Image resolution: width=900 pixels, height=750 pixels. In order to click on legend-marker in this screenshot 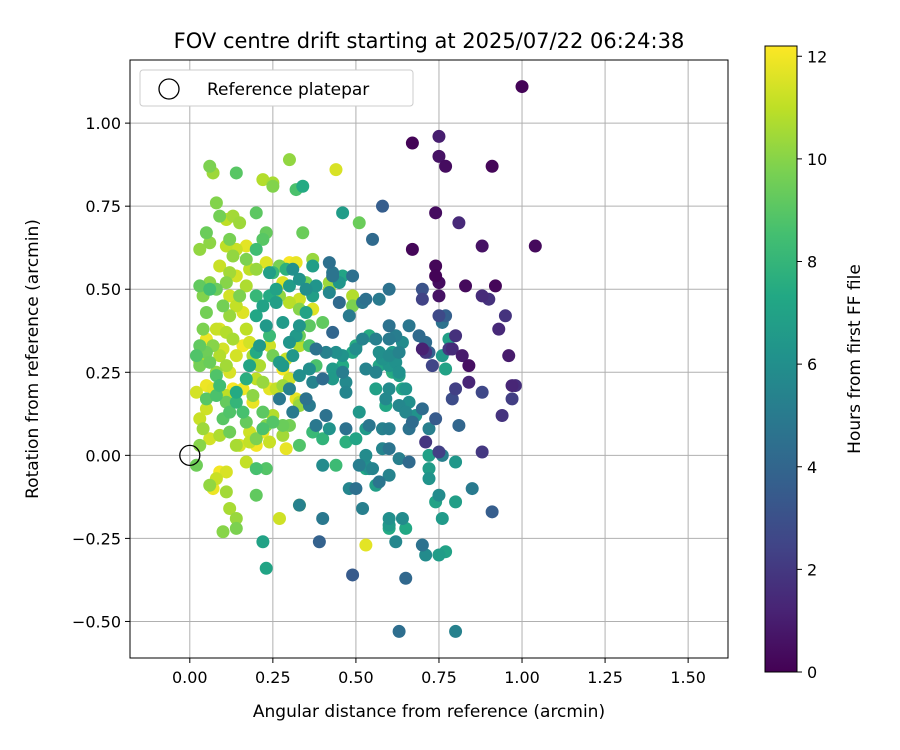, I will do `click(169, 89)`.